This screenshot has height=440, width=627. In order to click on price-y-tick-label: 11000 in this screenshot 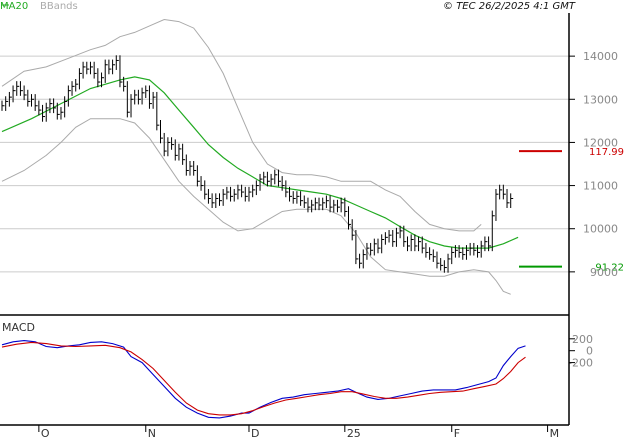, I will do `click(600, 186)`.